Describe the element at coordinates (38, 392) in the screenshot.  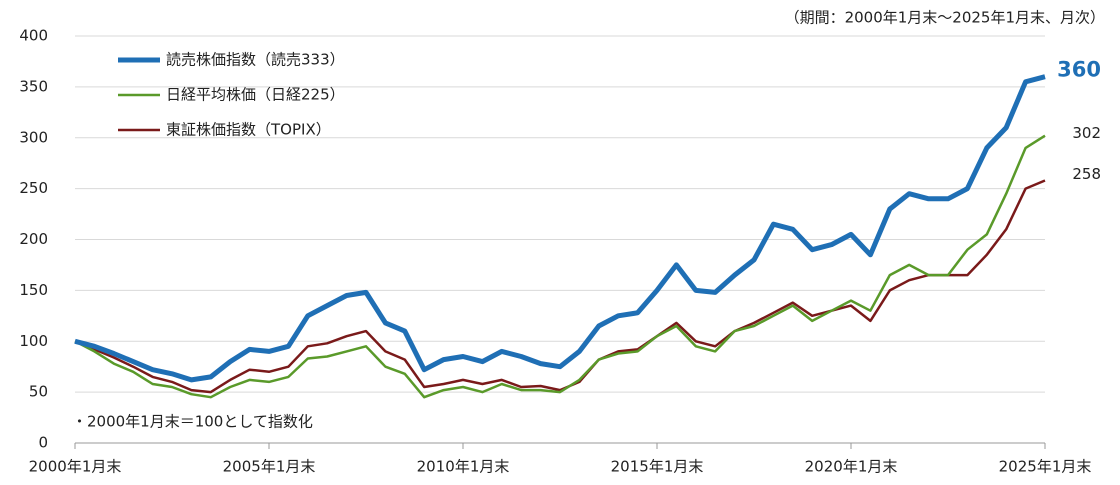
I see `y-tick-label: 50` at that location.